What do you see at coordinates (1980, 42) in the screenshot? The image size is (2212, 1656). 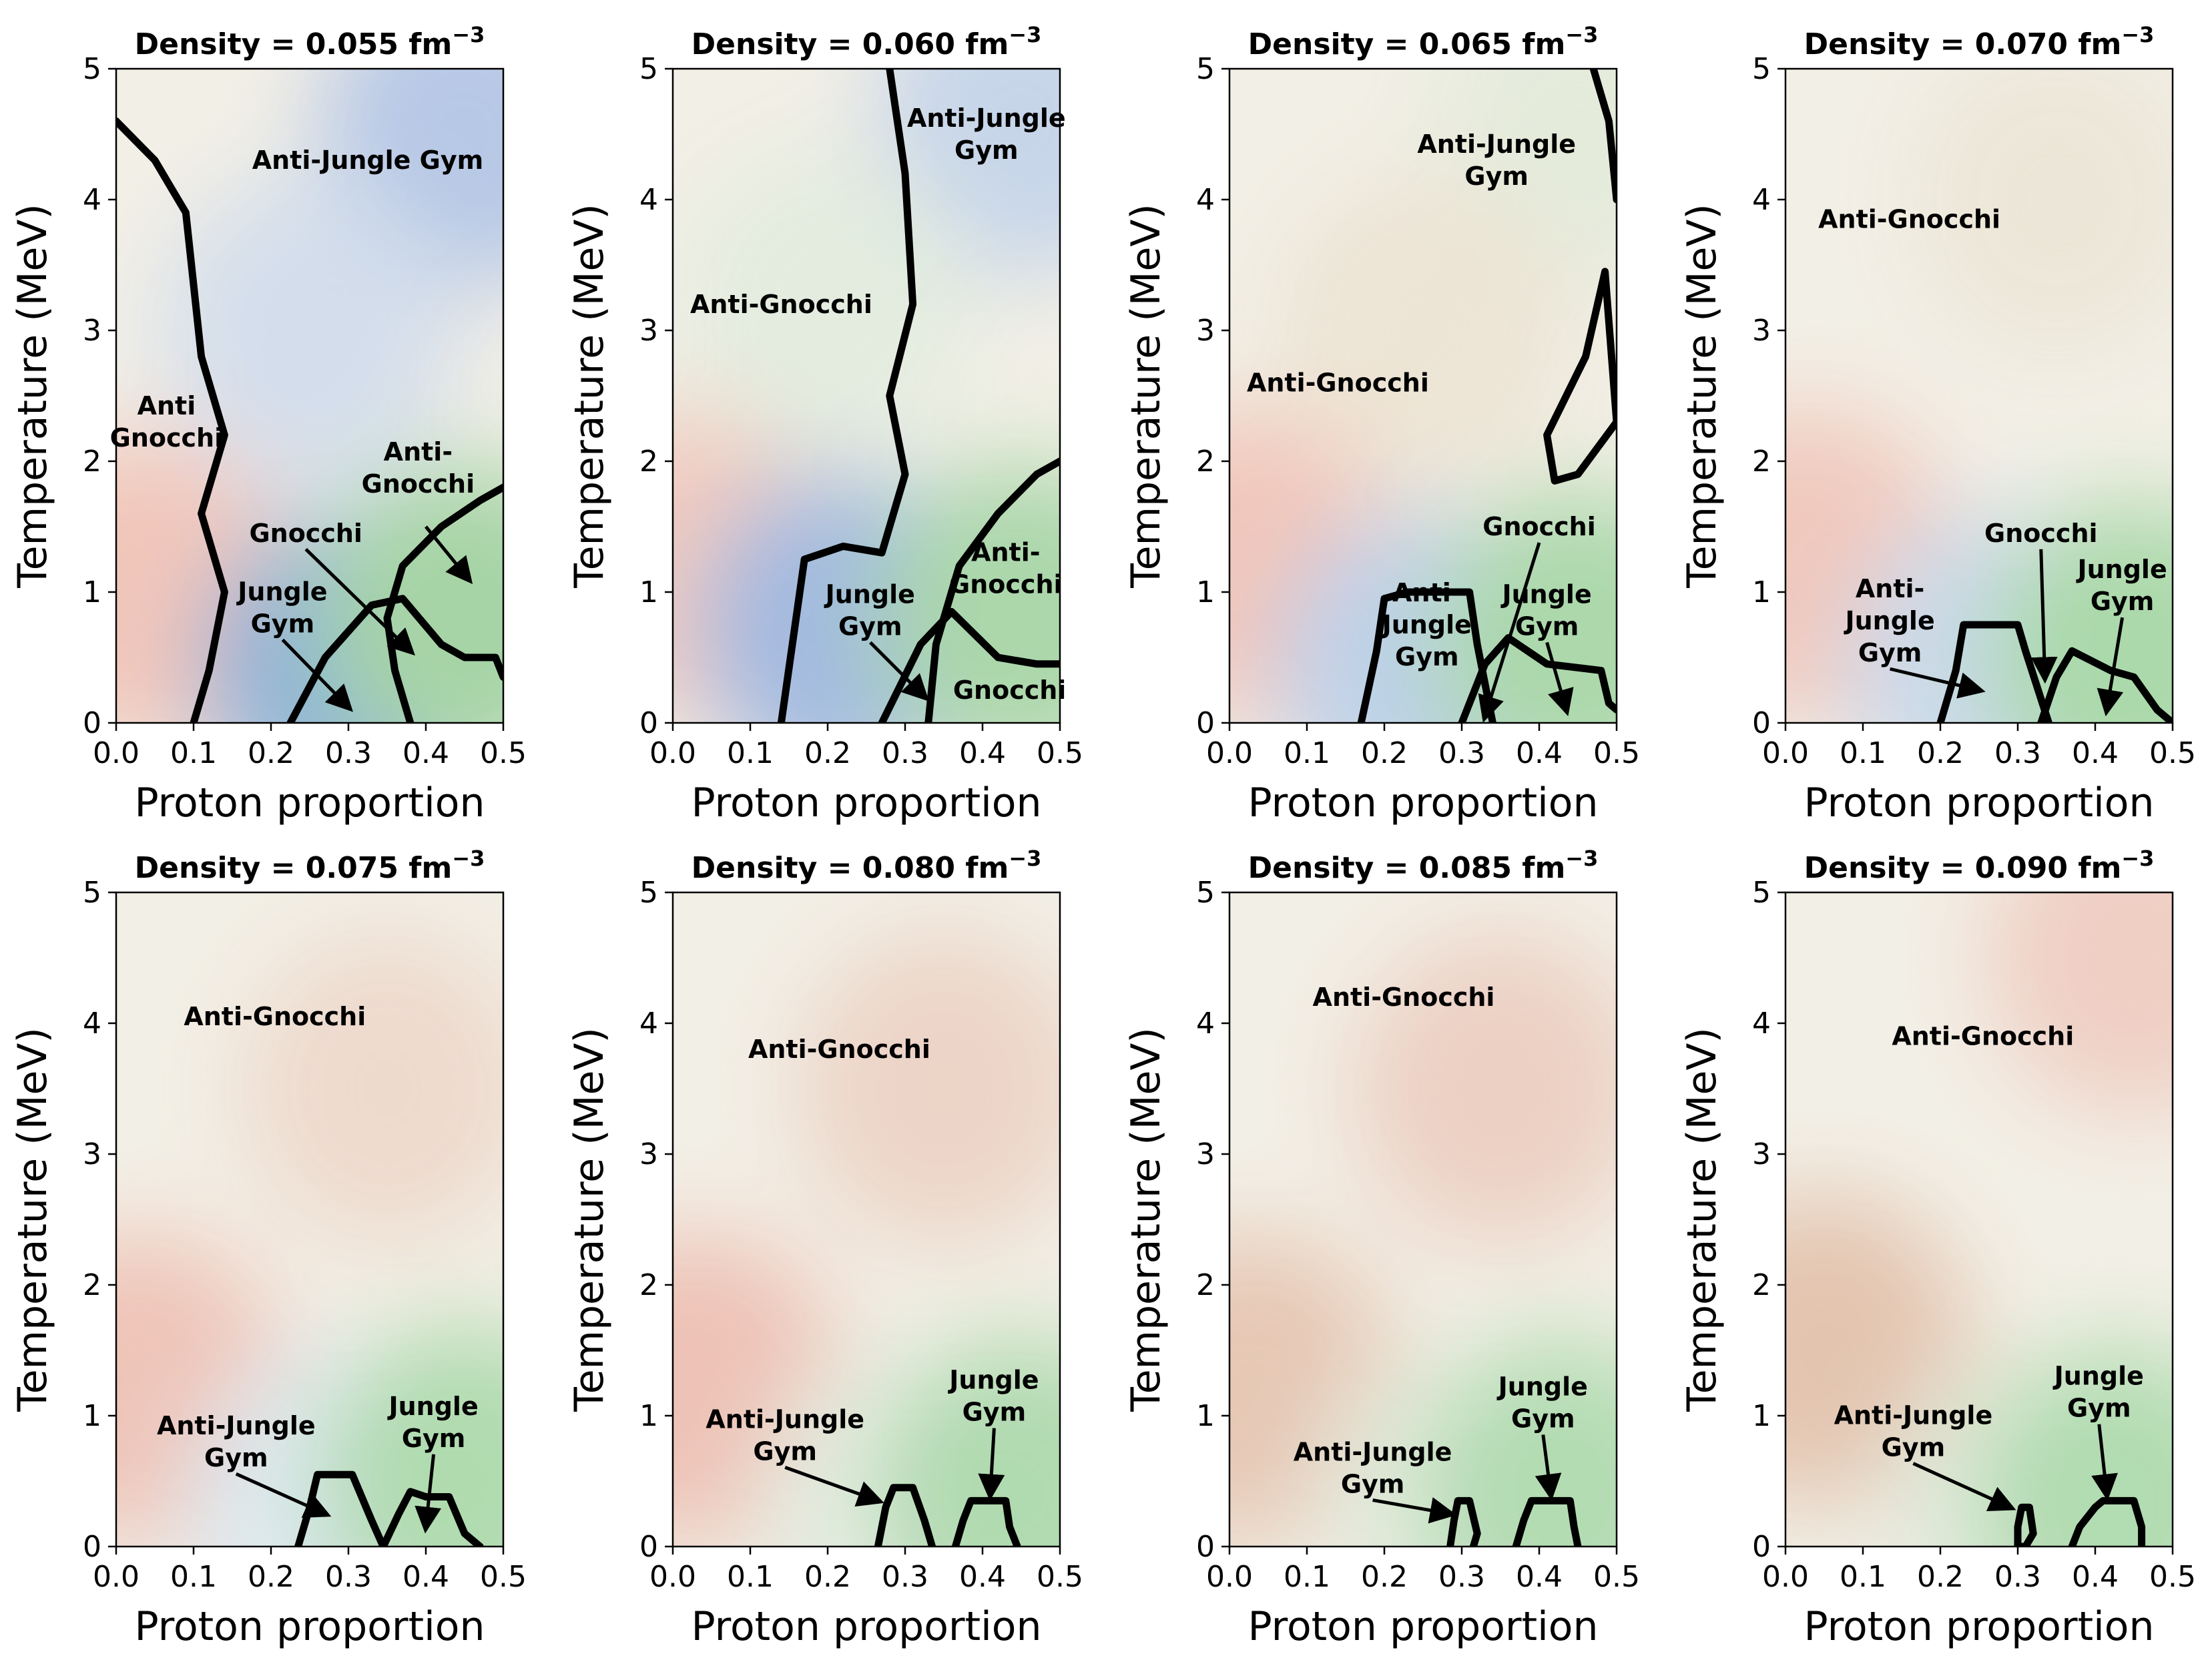 I see `panel-title: Density = 0.070 fm−3` at bounding box center [1980, 42].